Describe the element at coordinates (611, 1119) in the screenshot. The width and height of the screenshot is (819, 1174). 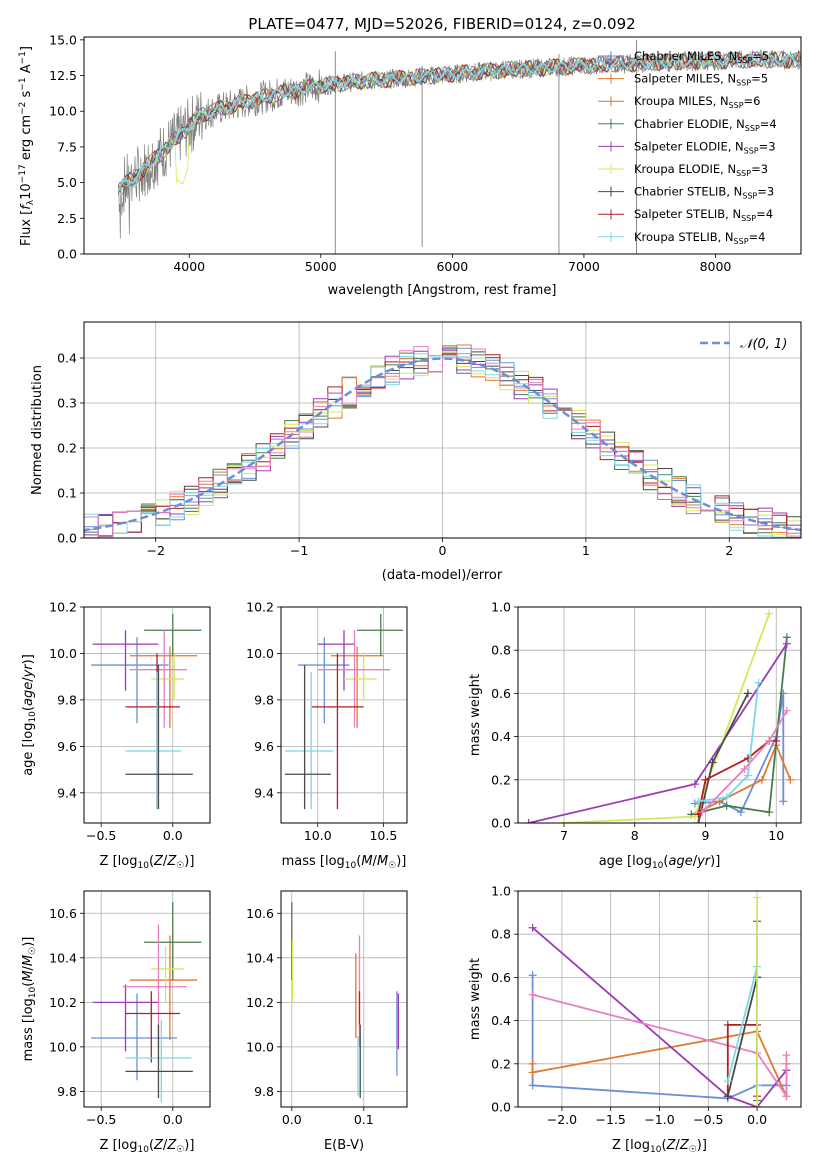
I see `tick-label-x: −1.5` at that location.